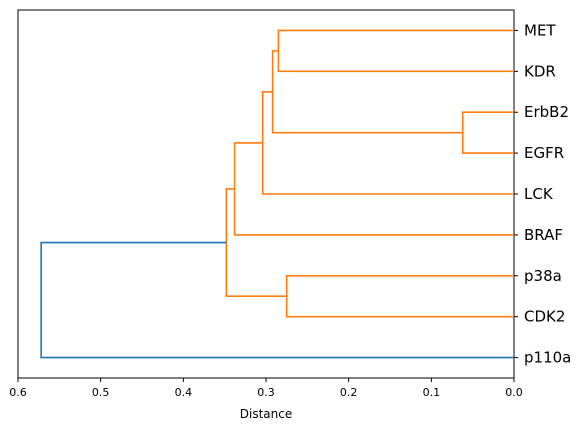 The image size is (586, 432). I want to click on x-axis-label: Distance, so click(266, 414).